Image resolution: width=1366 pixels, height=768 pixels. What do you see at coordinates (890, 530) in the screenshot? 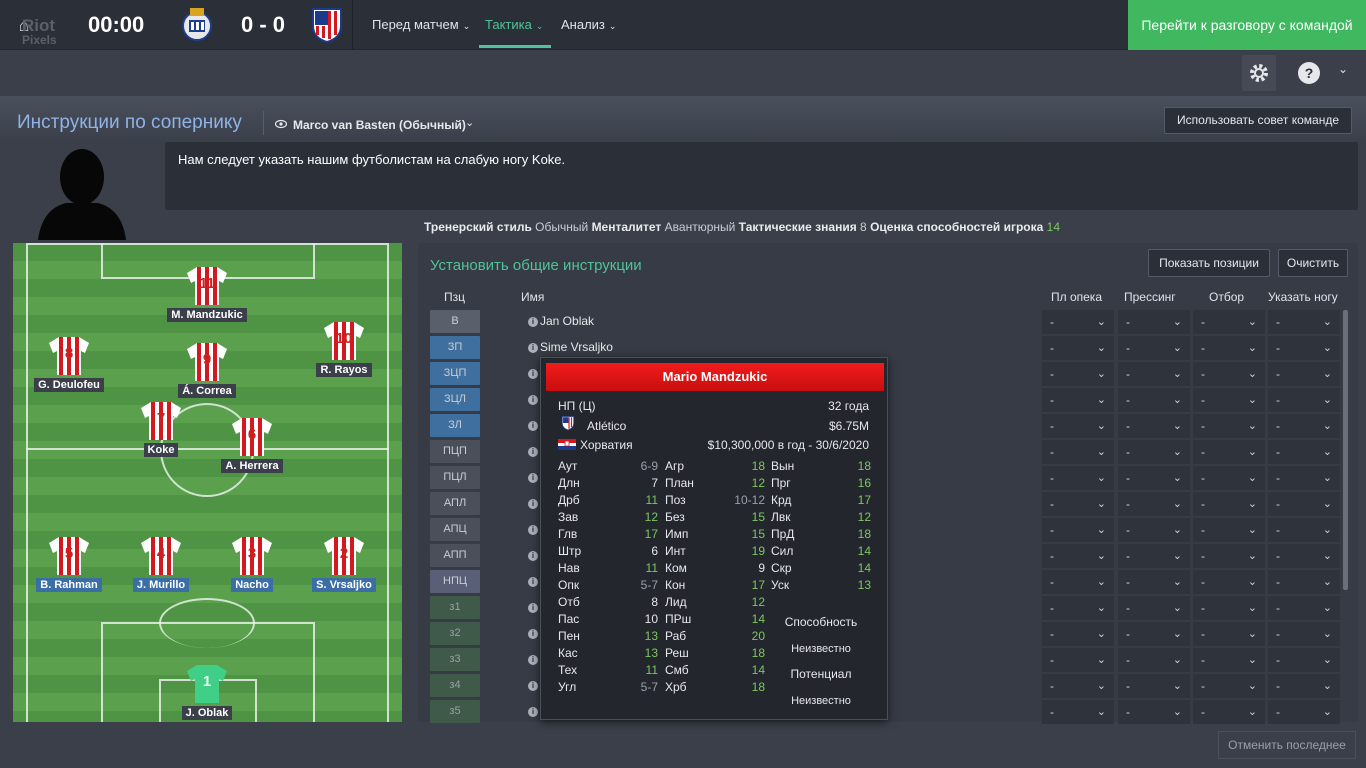
I see `table-row: АПЦ i - ⌄ - ⌄ - ⌄ - ⌄` at bounding box center [890, 530].